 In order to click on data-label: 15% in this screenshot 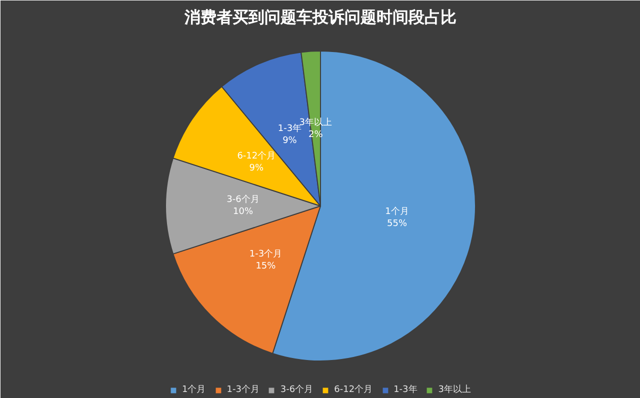, I will do `click(266, 267)`.